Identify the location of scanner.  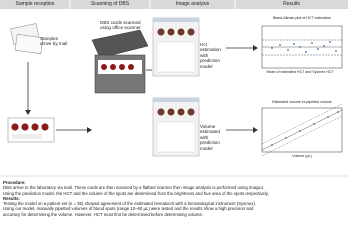
(120, 61).